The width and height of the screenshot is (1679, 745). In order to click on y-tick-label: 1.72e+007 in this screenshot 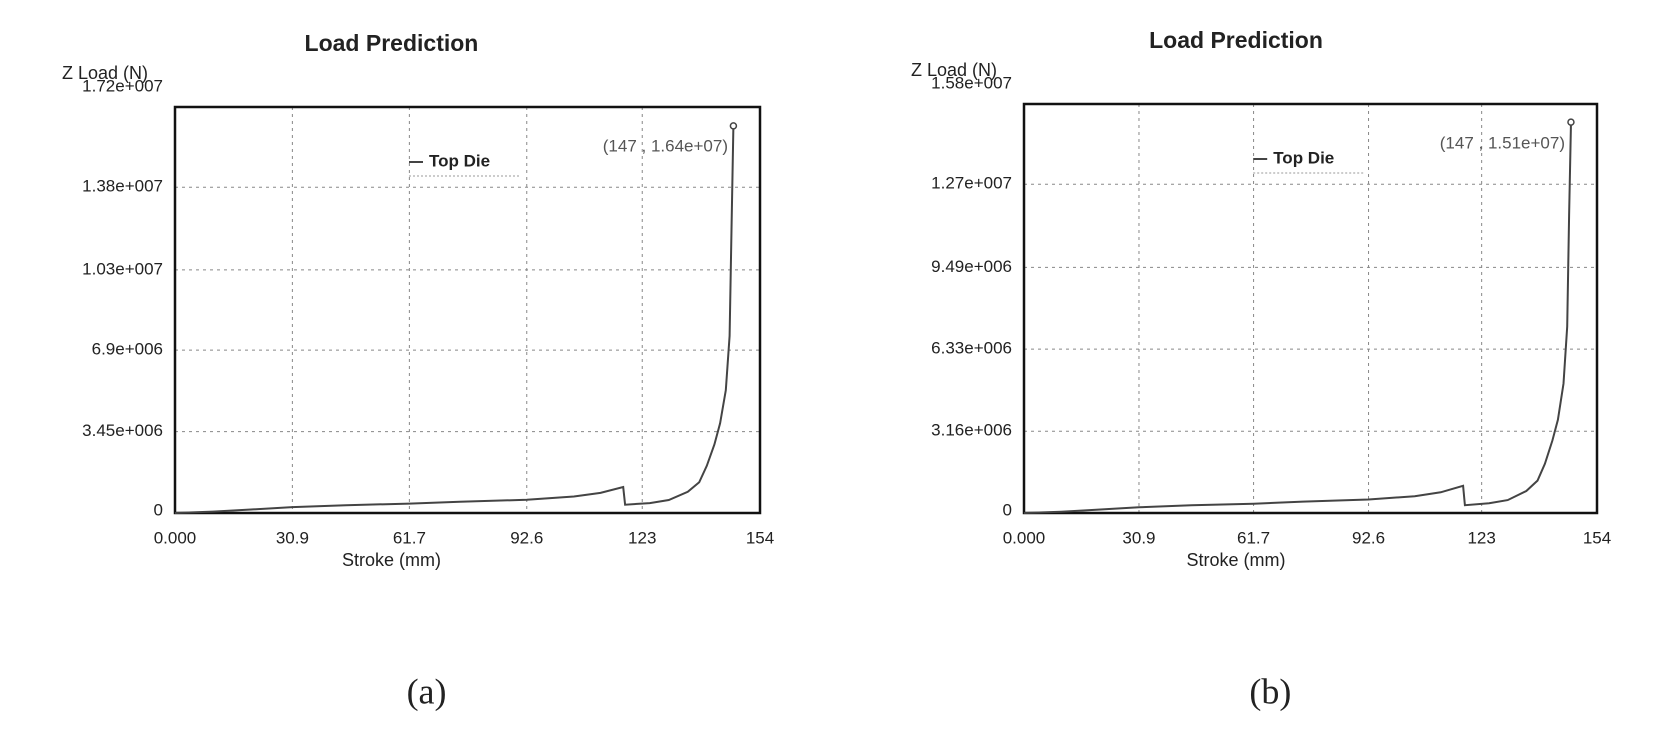, I will do `click(122, 85)`.